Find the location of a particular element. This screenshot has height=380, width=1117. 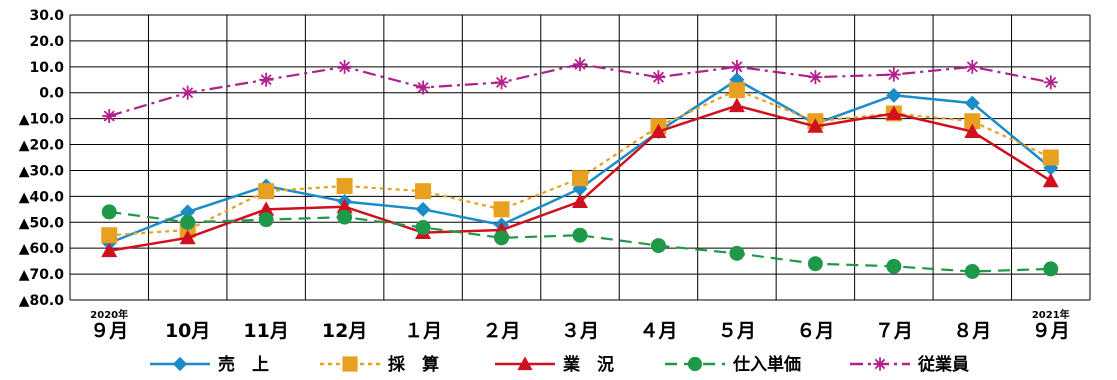

y-tick-label: ▲10.0 is located at coordinates (42, 120).